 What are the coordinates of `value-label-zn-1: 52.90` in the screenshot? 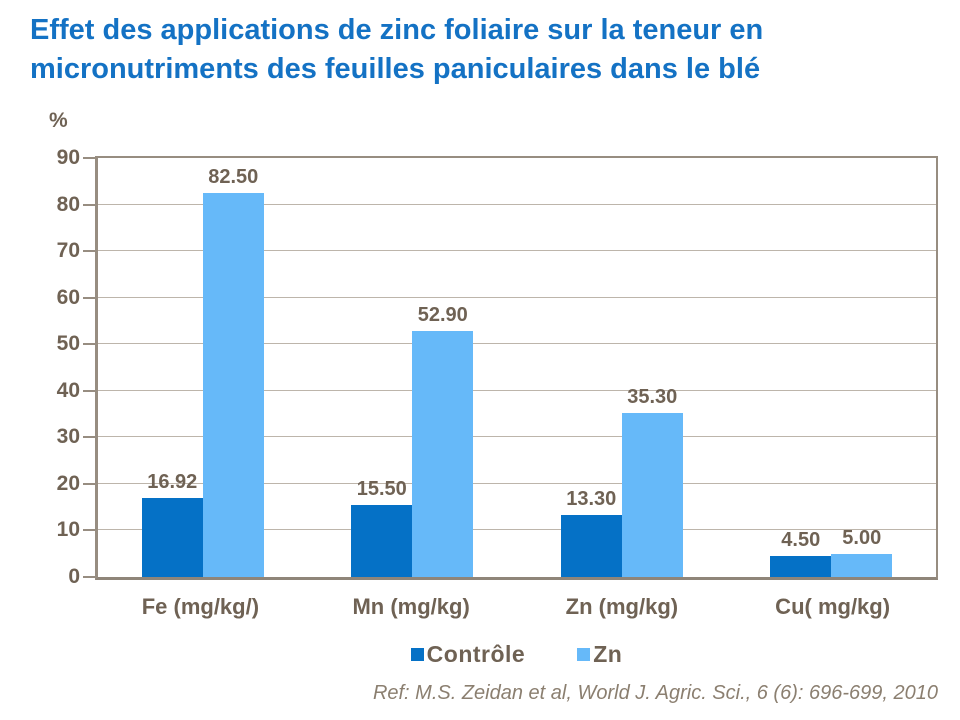 It's located at (442, 314).